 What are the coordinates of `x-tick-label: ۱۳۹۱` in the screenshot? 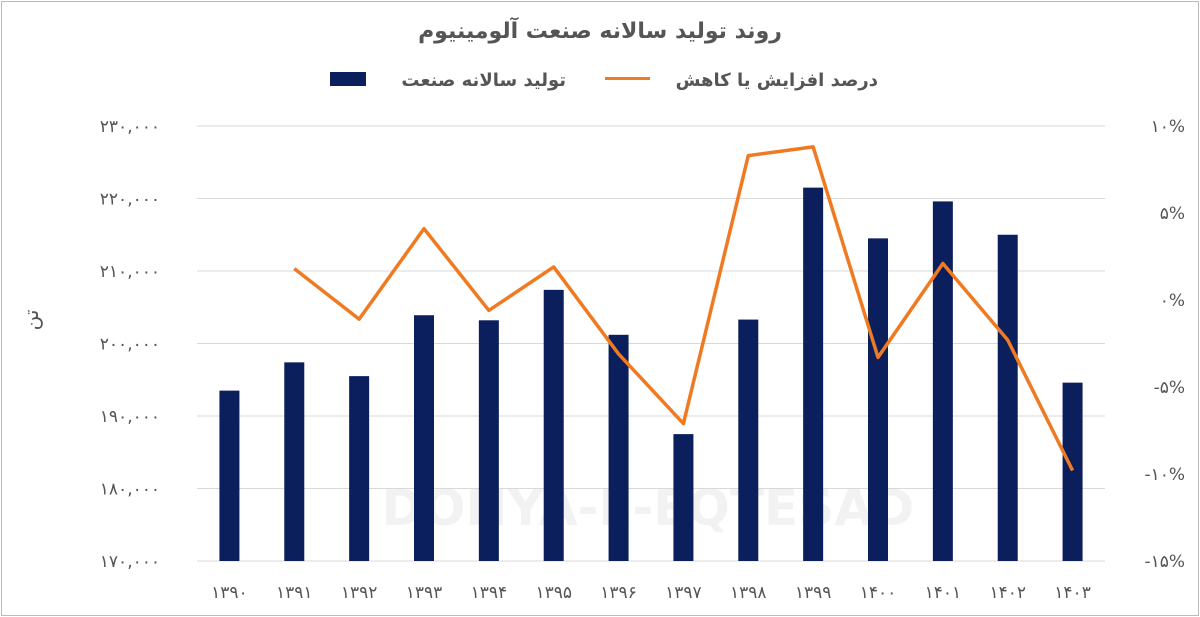 It's located at (294, 593).